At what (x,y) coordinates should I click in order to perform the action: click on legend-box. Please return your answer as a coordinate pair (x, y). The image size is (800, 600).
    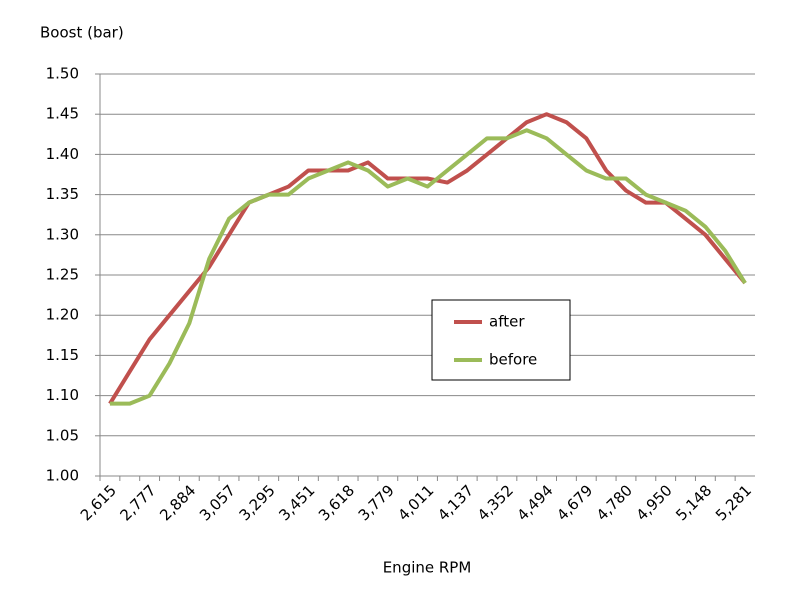
    Looking at the image, I should click on (501, 340).